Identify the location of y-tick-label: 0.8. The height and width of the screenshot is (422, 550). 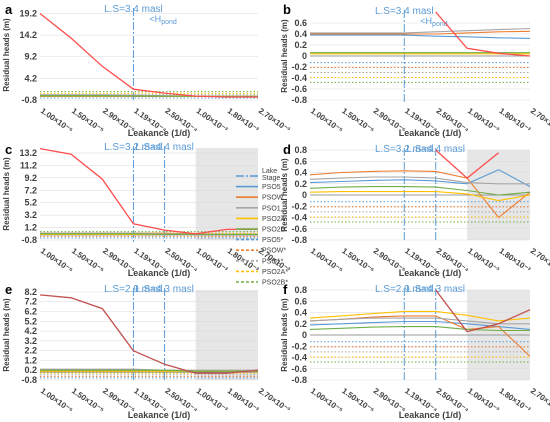
(300, 150).